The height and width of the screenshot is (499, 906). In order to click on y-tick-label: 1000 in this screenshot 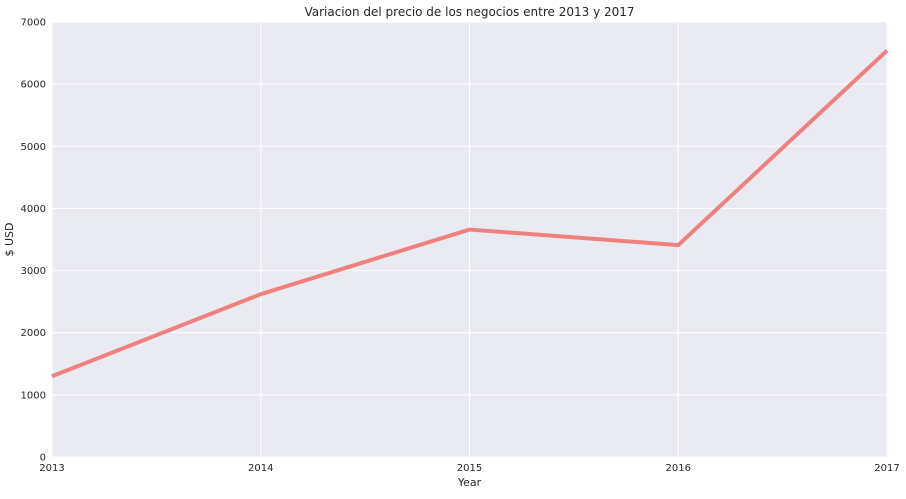, I will do `click(33, 395)`.